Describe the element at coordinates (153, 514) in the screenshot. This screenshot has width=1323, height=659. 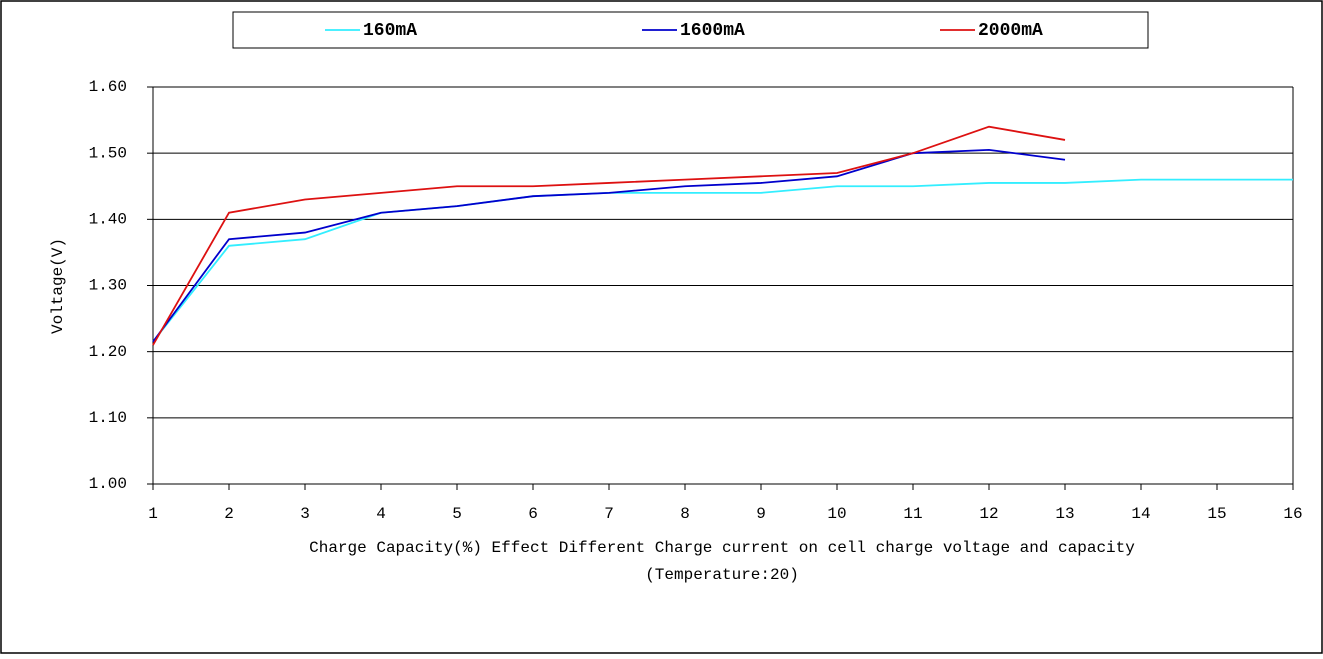
I see `x-tick-label: 1` at that location.